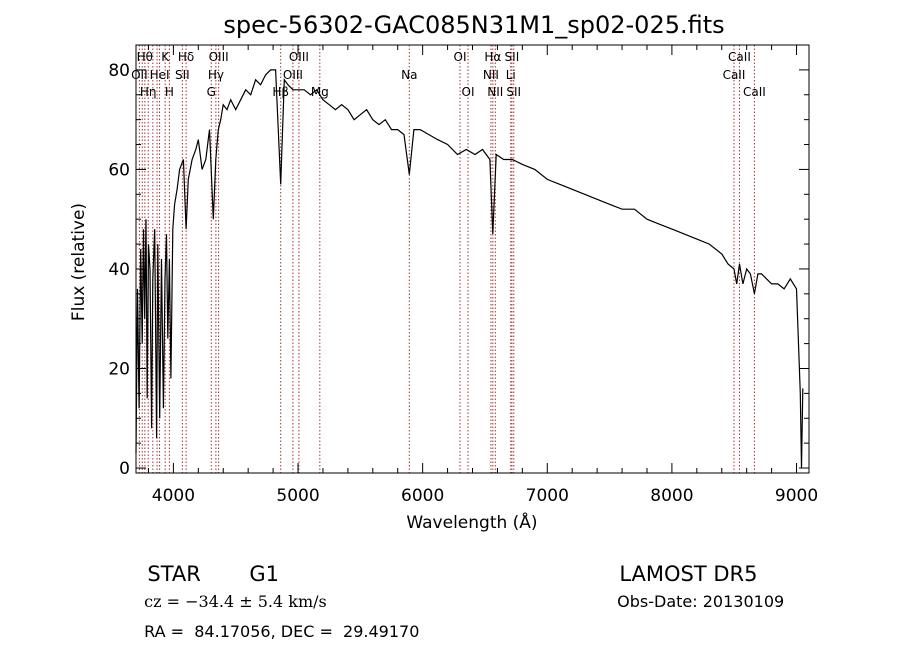 The image size is (900, 649). Describe the element at coordinates (165, 57) in the screenshot. I see `spectral-line-label: K` at that location.